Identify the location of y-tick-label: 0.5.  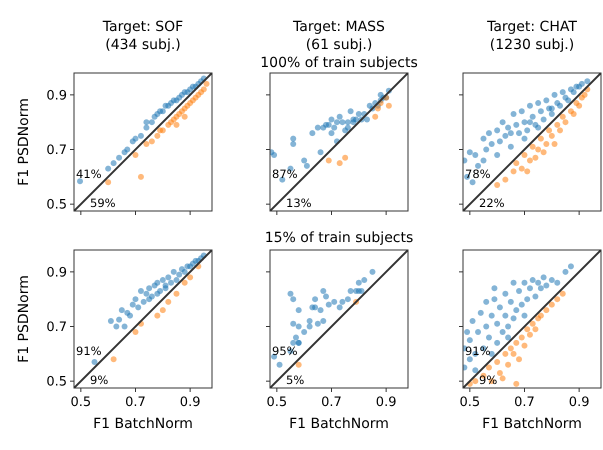
(56, 382).